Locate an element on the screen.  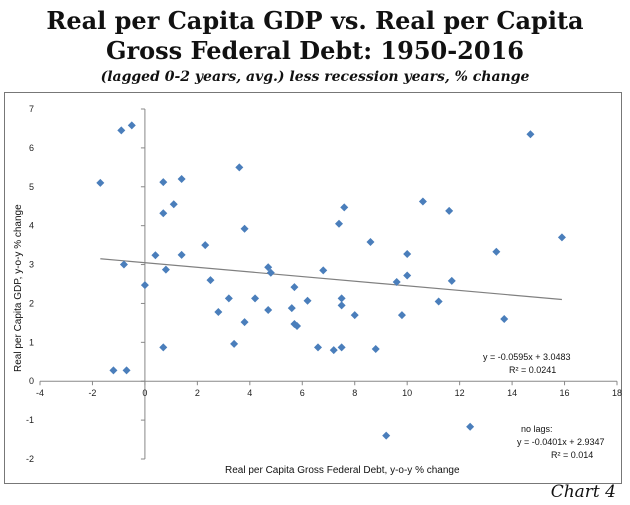
r2-nolag: R² = 0.014 is located at coordinates (572, 455).